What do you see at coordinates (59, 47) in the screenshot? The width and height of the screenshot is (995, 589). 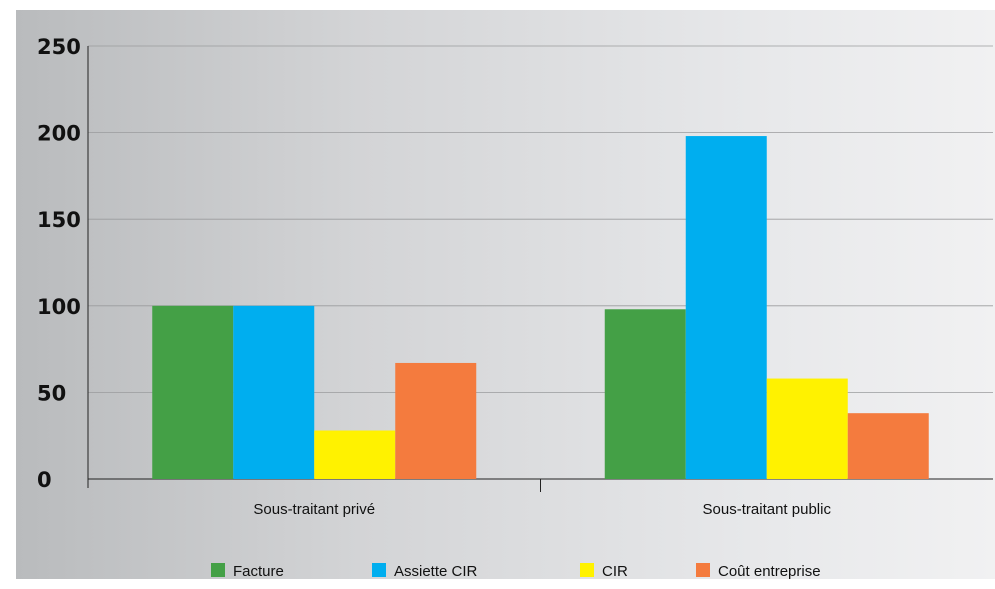 I see `y-tick-label: 250` at bounding box center [59, 47].